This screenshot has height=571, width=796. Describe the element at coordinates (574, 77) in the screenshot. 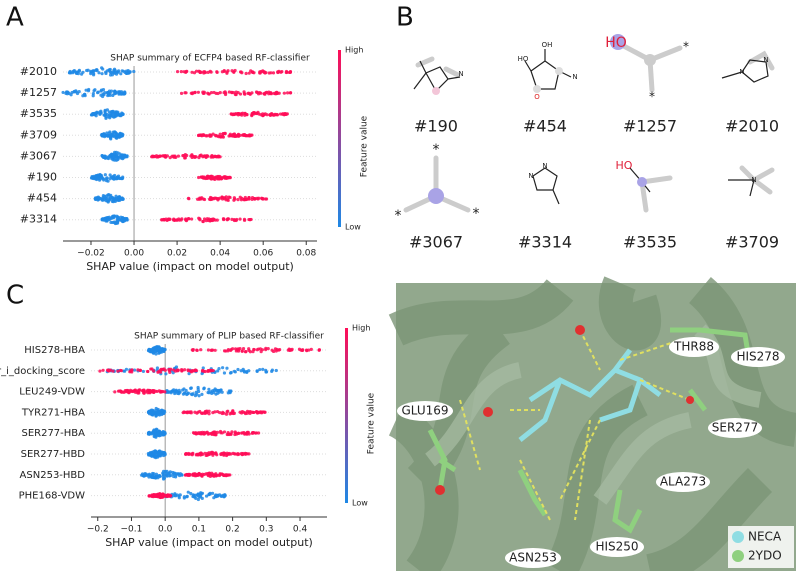

I see `atom-label: N` at that location.